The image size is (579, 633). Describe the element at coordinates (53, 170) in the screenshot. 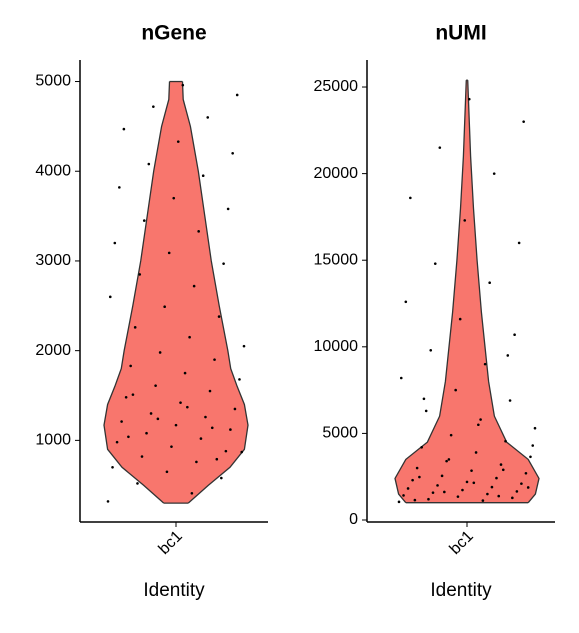

I see `y-tick-label: 4000` at that location.